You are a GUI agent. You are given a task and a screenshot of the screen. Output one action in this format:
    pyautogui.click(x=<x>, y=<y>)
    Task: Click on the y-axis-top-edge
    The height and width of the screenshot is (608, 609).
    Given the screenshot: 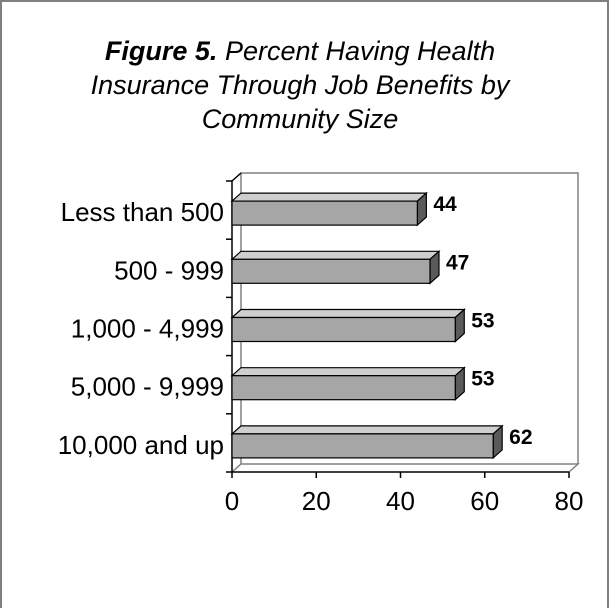 What is the action you would take?
    pyautogui.click(x=236, y=177)
    